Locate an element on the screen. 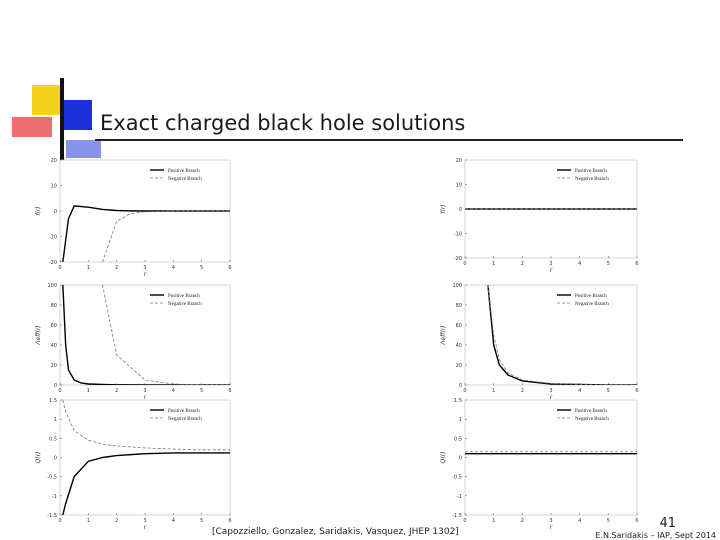 This screenshot has width=720, height=540. y-tick-label: 1 is located at coordinates (55, 420).